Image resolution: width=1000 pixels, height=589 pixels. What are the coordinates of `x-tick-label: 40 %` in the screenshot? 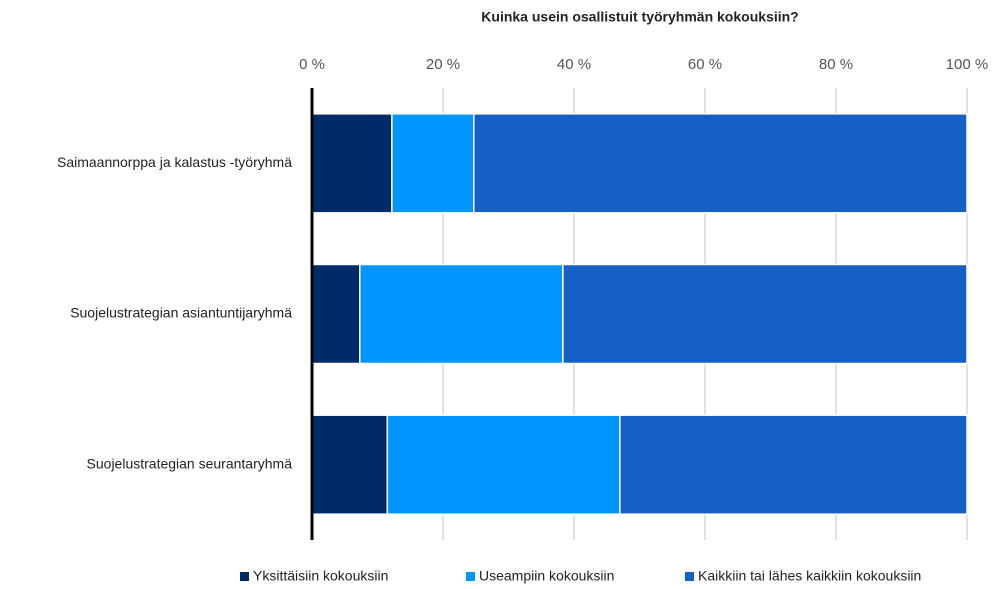 It's located at (574, 64).